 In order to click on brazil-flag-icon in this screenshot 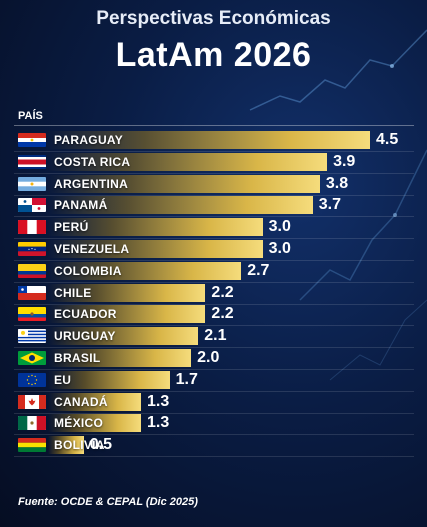, I will do `click(32, 358)`.